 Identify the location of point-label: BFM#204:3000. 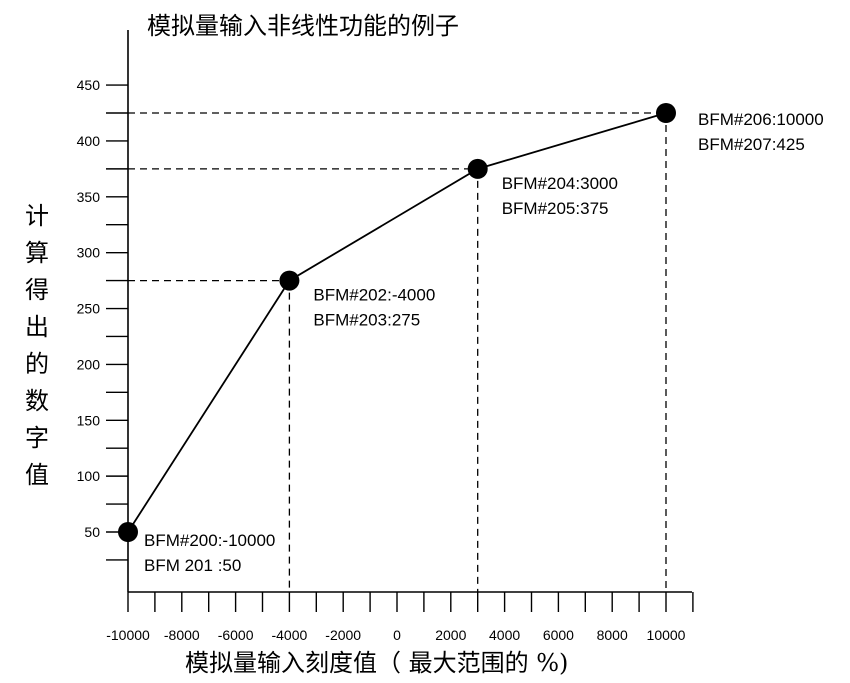
(560, 183).